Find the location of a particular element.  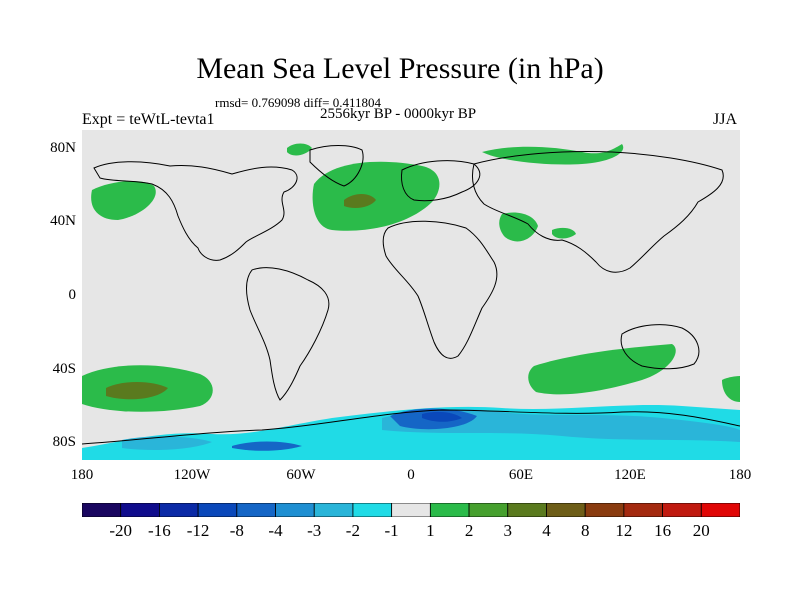

period-subtitle: 2556kyr BP - 0000kyr BP is located at coordinates (398, 114).